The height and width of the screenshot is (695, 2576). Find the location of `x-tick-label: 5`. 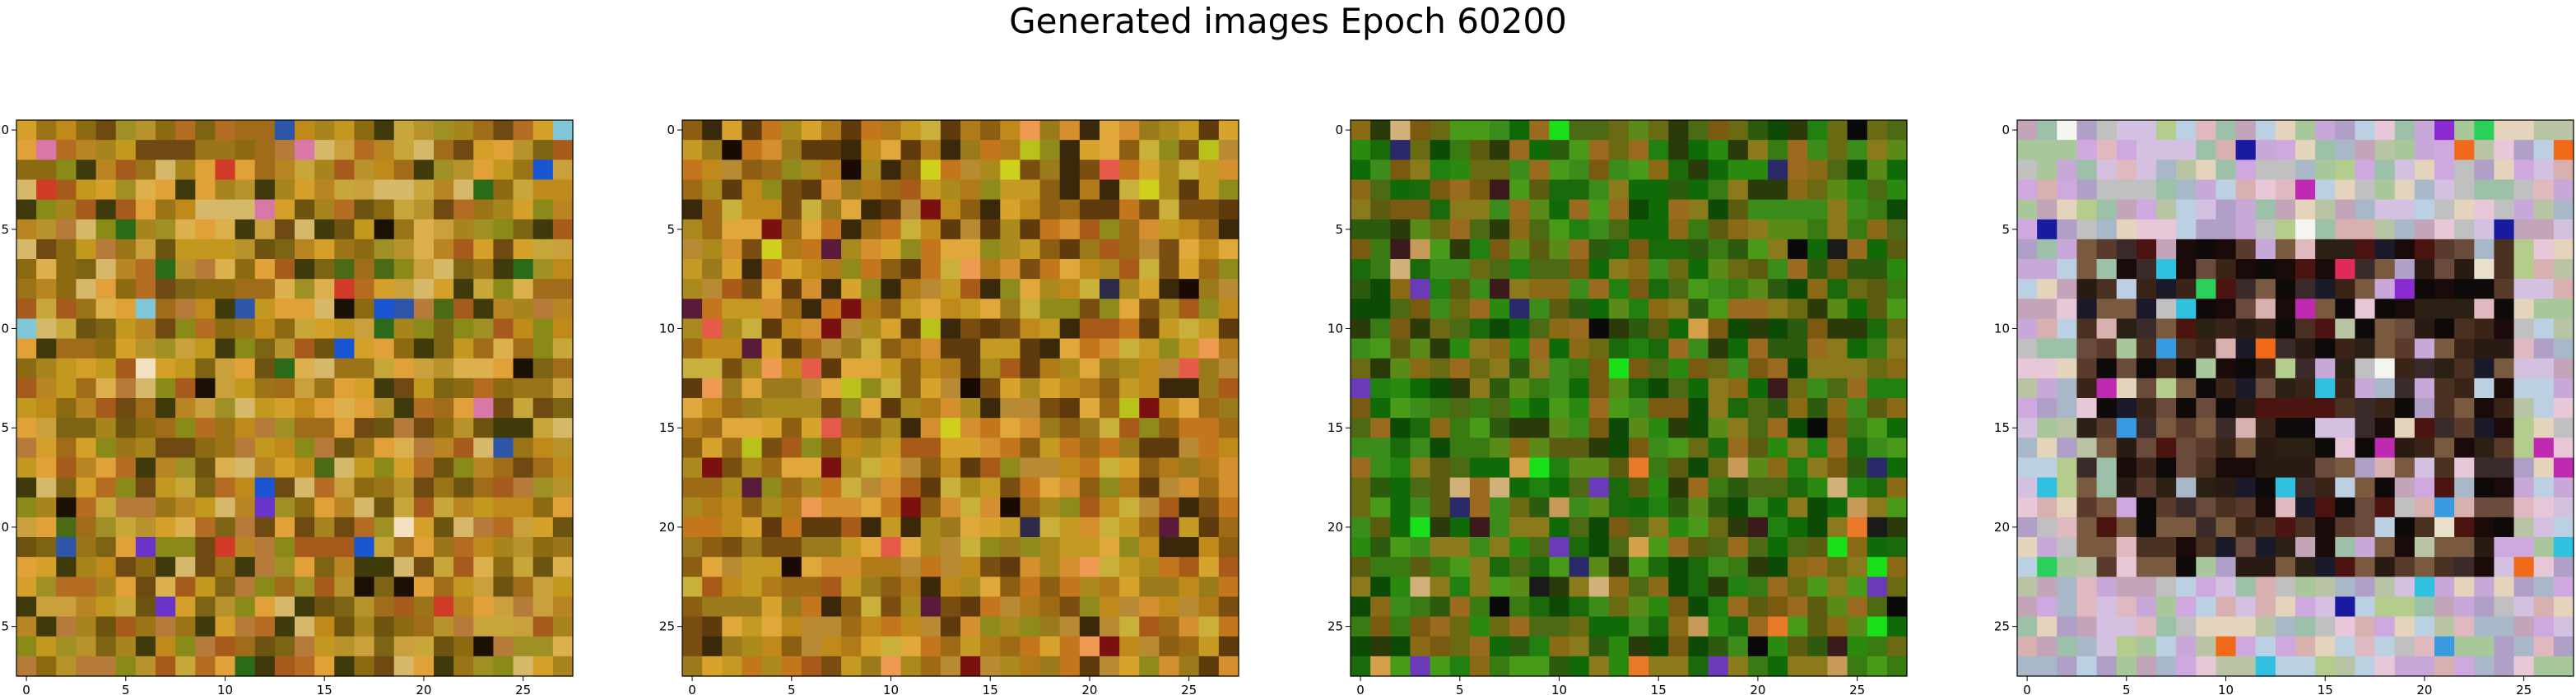

x-tick-label: 5 is located at coordinates (126, 689).